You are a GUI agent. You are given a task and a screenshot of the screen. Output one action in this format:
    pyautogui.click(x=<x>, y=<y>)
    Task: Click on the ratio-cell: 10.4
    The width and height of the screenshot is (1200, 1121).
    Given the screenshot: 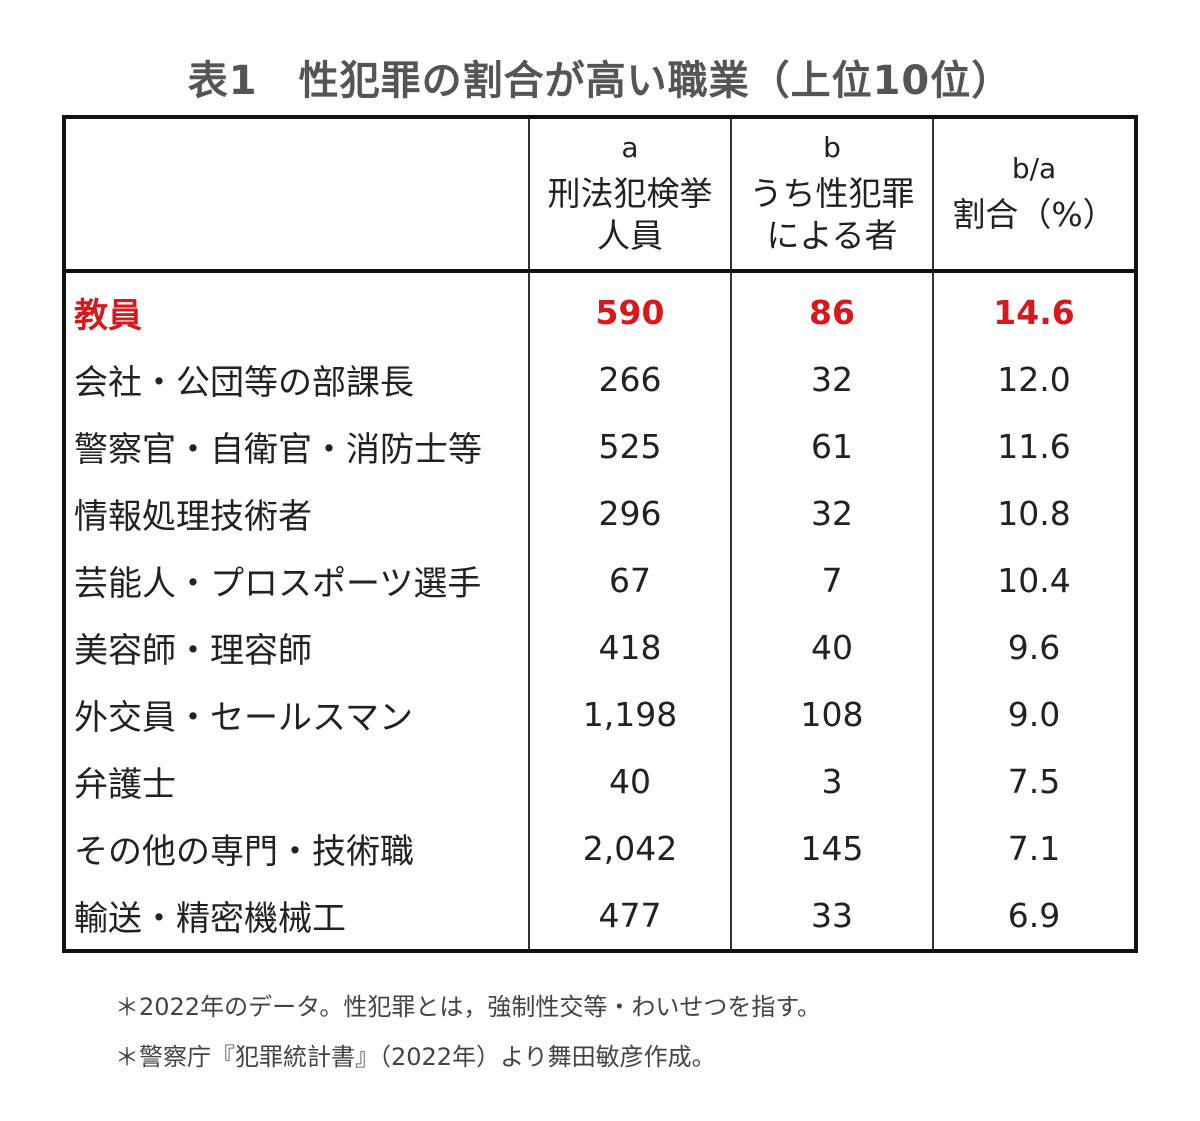 What is the action you would take?
    pyautogui.click(x=1034, y=580)
    